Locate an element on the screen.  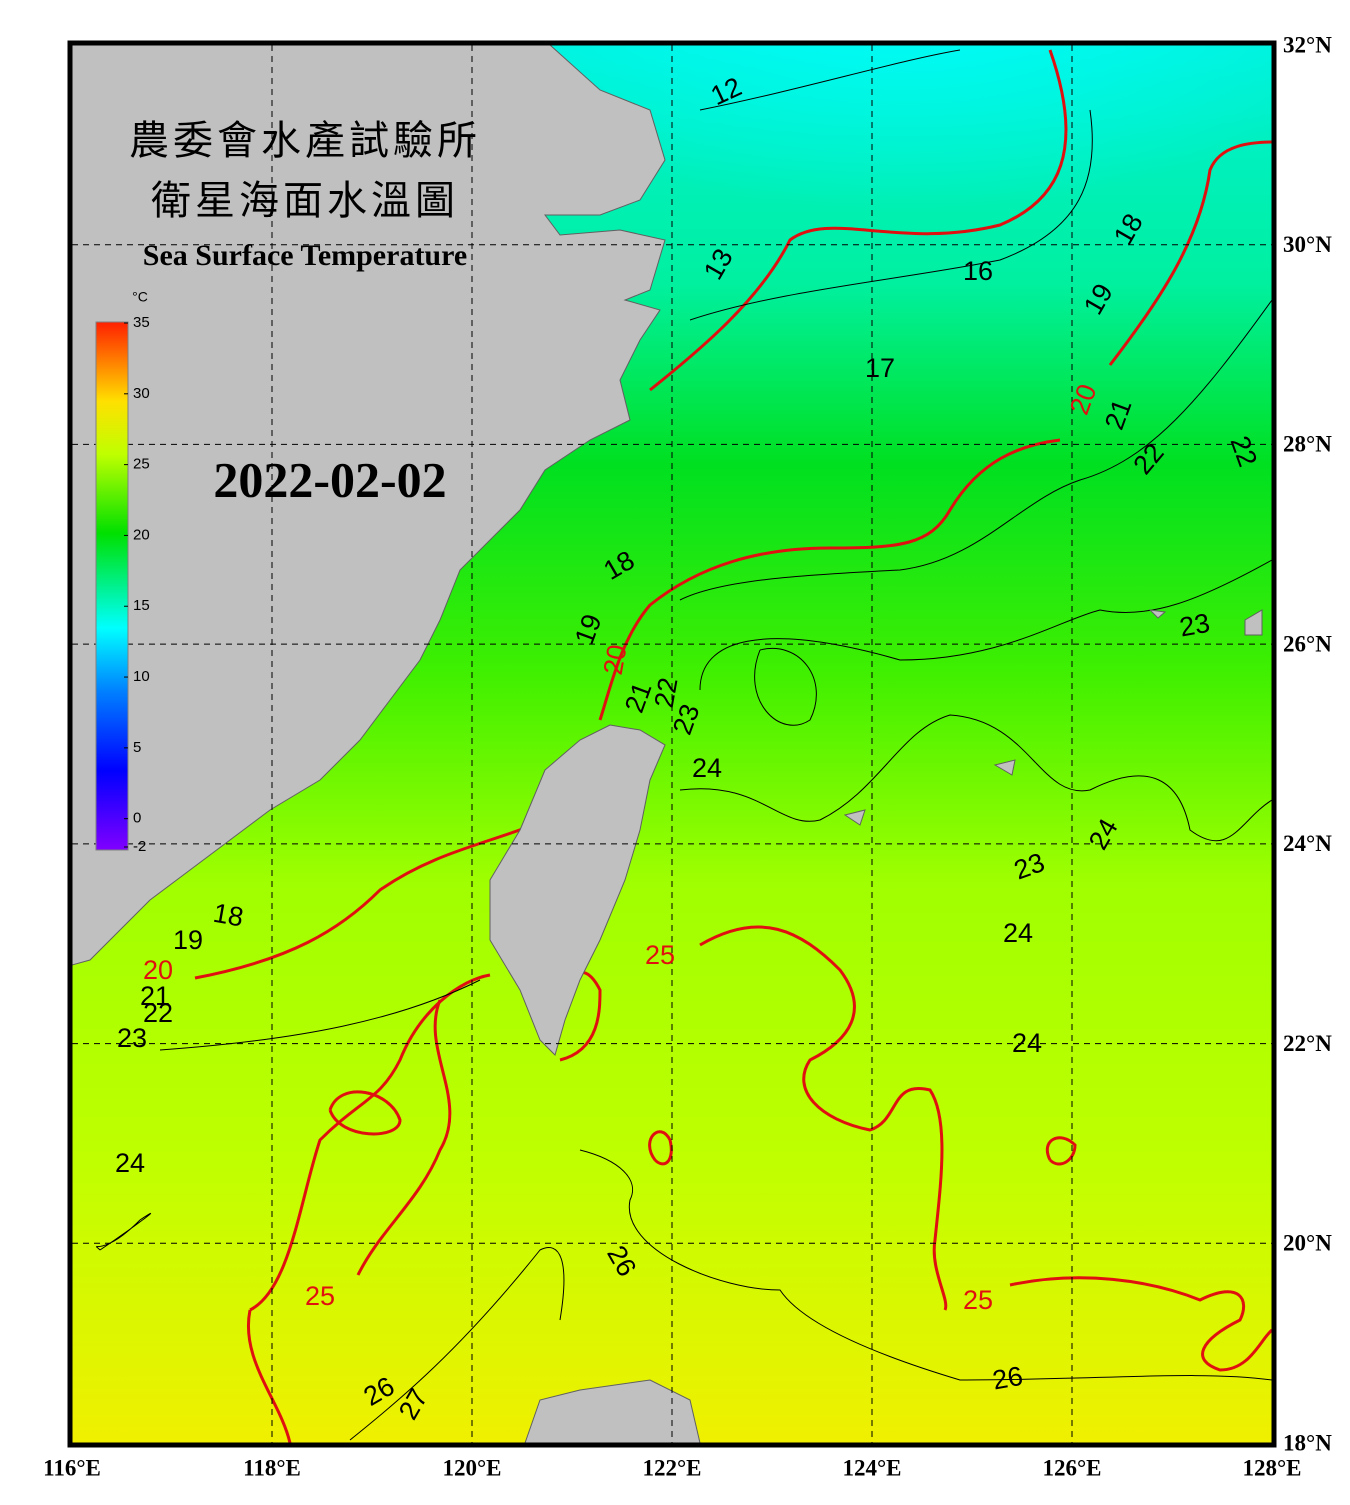
luzon is located at coordinates (612, 1411).